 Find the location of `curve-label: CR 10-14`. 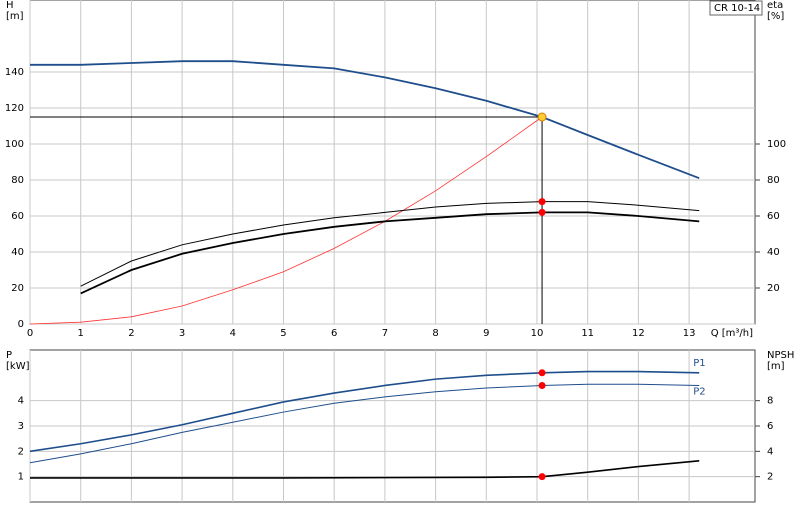

curve-label: CR 10-14 is located at coordinates (737, 8).